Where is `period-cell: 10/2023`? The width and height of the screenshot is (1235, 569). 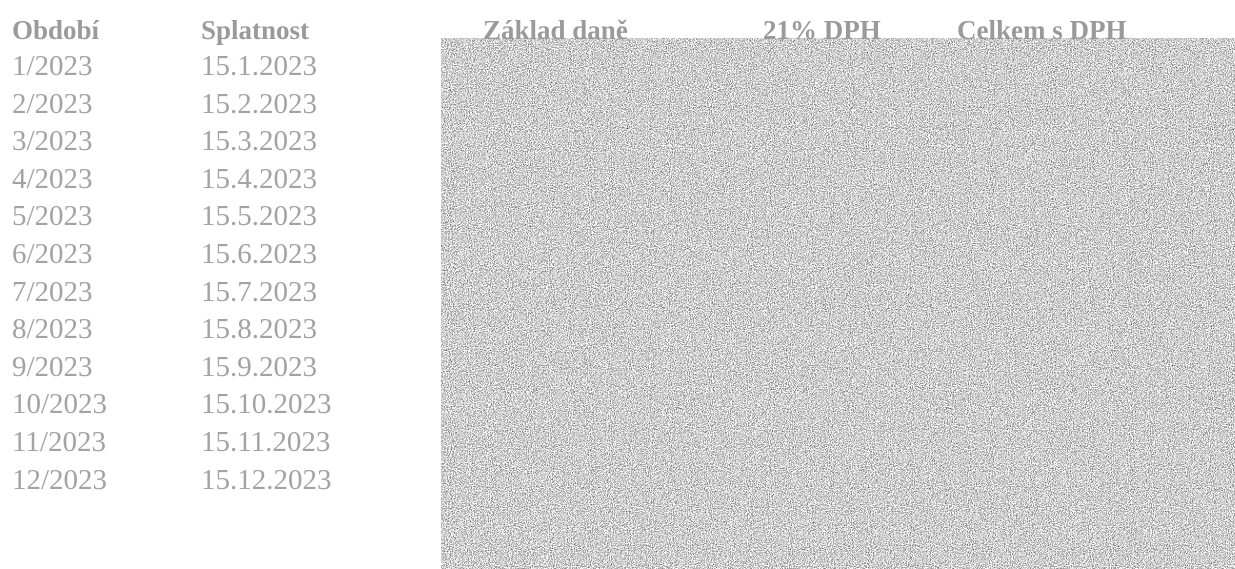 period-cell: 10/2023 is located at coordinates (60, 404).